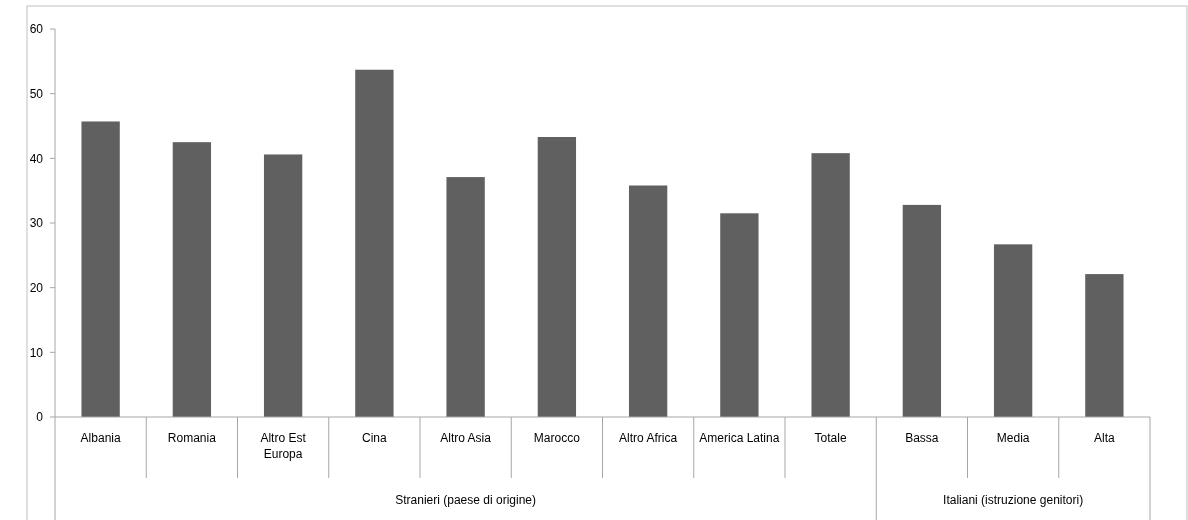 The height and width of the screenshot is (520, 1188). Describe the element at coordinates (465, 500) in the screenshot. I see `text: Stranieri (paese di origine)` at that location.